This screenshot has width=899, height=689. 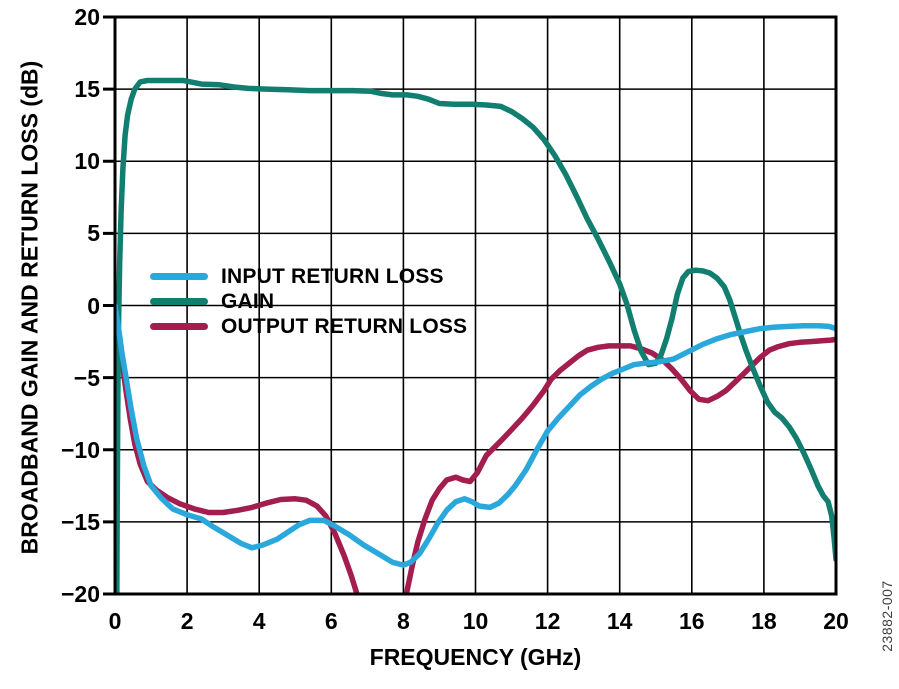 I want to click on x-tick-label: 2, so click(x=187, y=621).